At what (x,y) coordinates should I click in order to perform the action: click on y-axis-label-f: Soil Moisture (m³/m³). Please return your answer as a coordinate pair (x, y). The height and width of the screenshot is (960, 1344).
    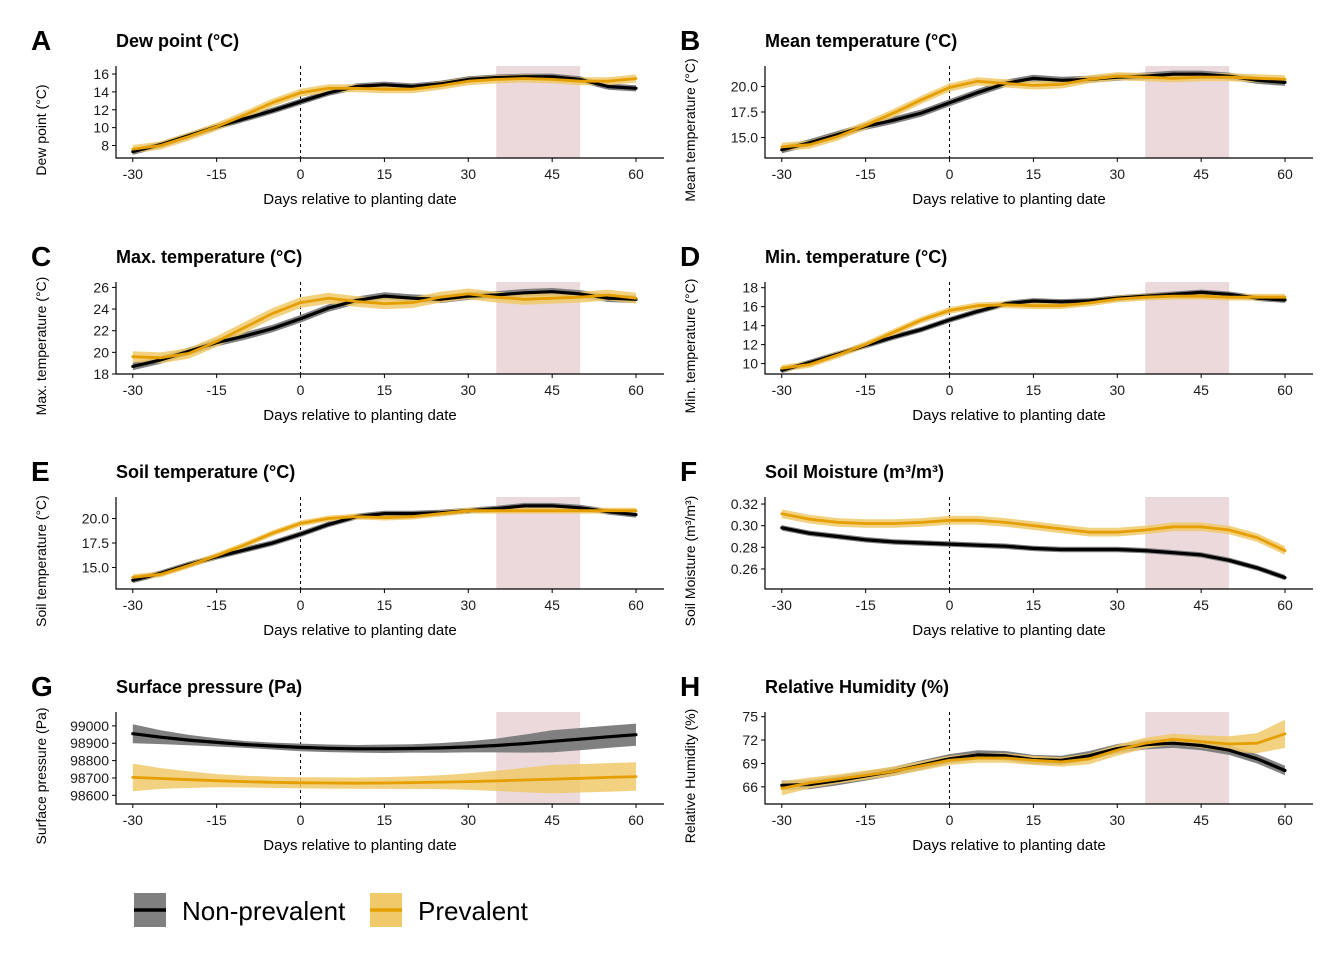
    Looking at the image, I should click on (690, 561).